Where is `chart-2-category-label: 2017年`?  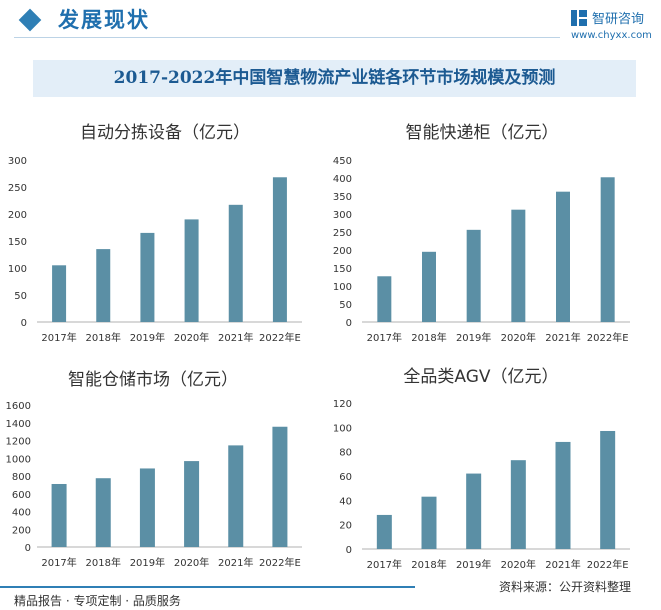 chart-2-category-label: 2017年 is located at coordinates (58, 562).